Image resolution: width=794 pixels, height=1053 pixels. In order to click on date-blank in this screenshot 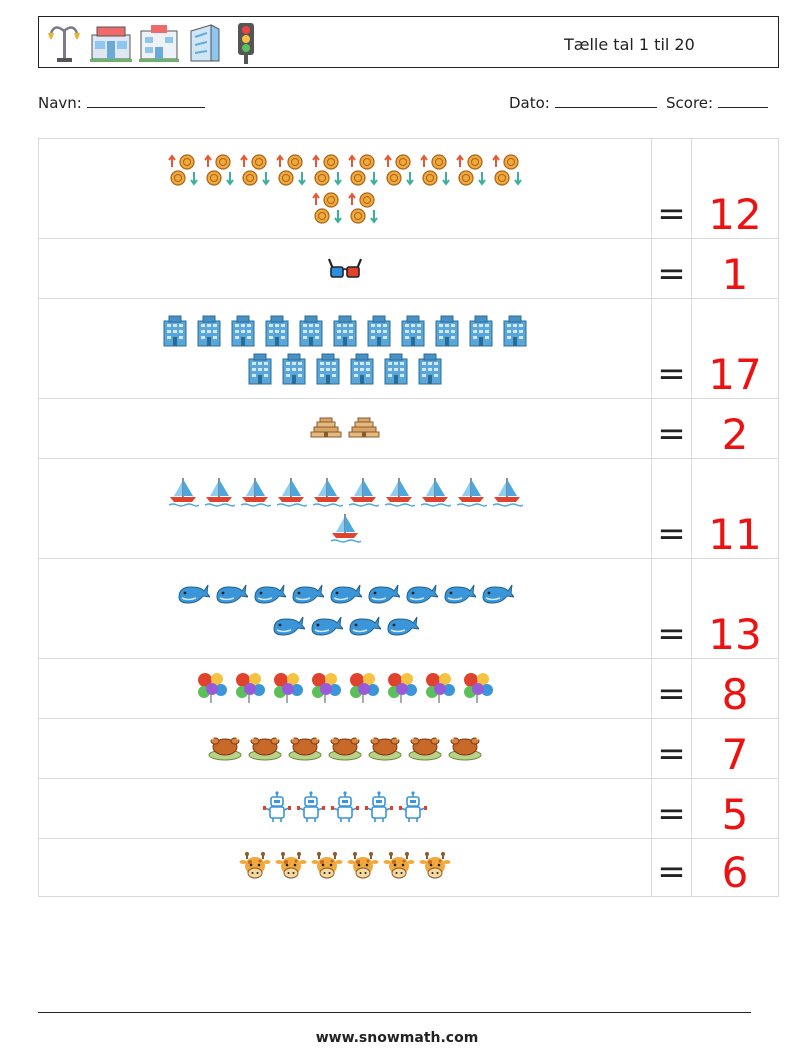, I will do `click(605, 100)`.